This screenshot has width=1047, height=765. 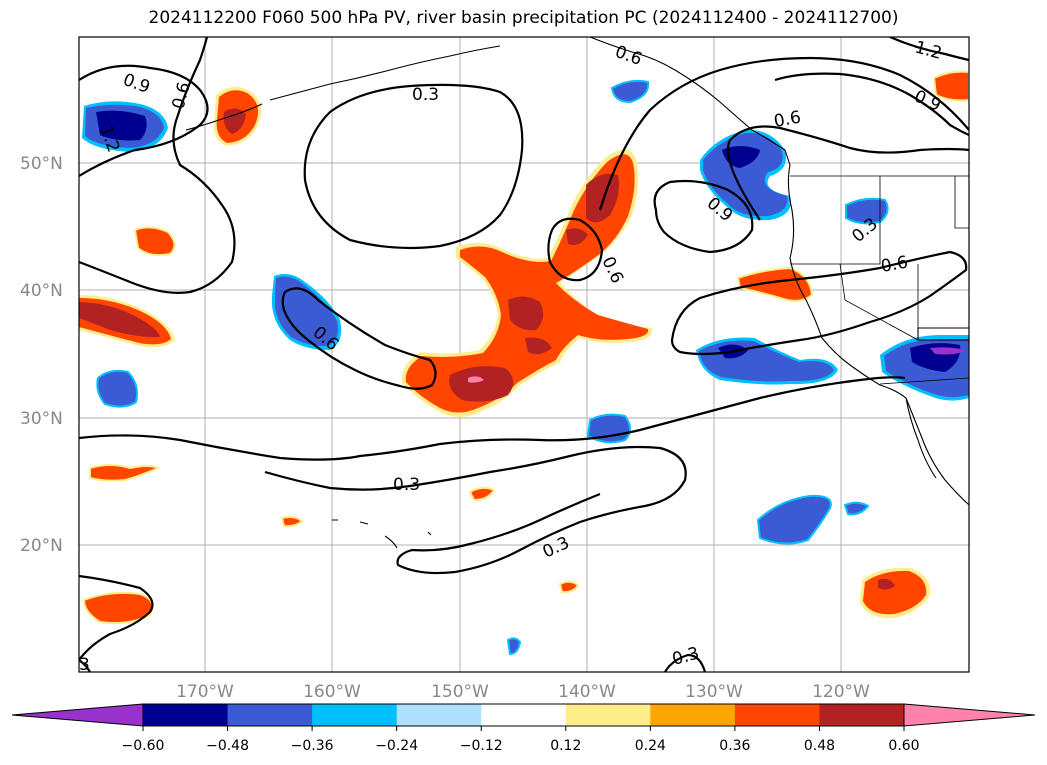 I want to click on colorbar-tick-label: −0.24, so click(x=396, y=746).